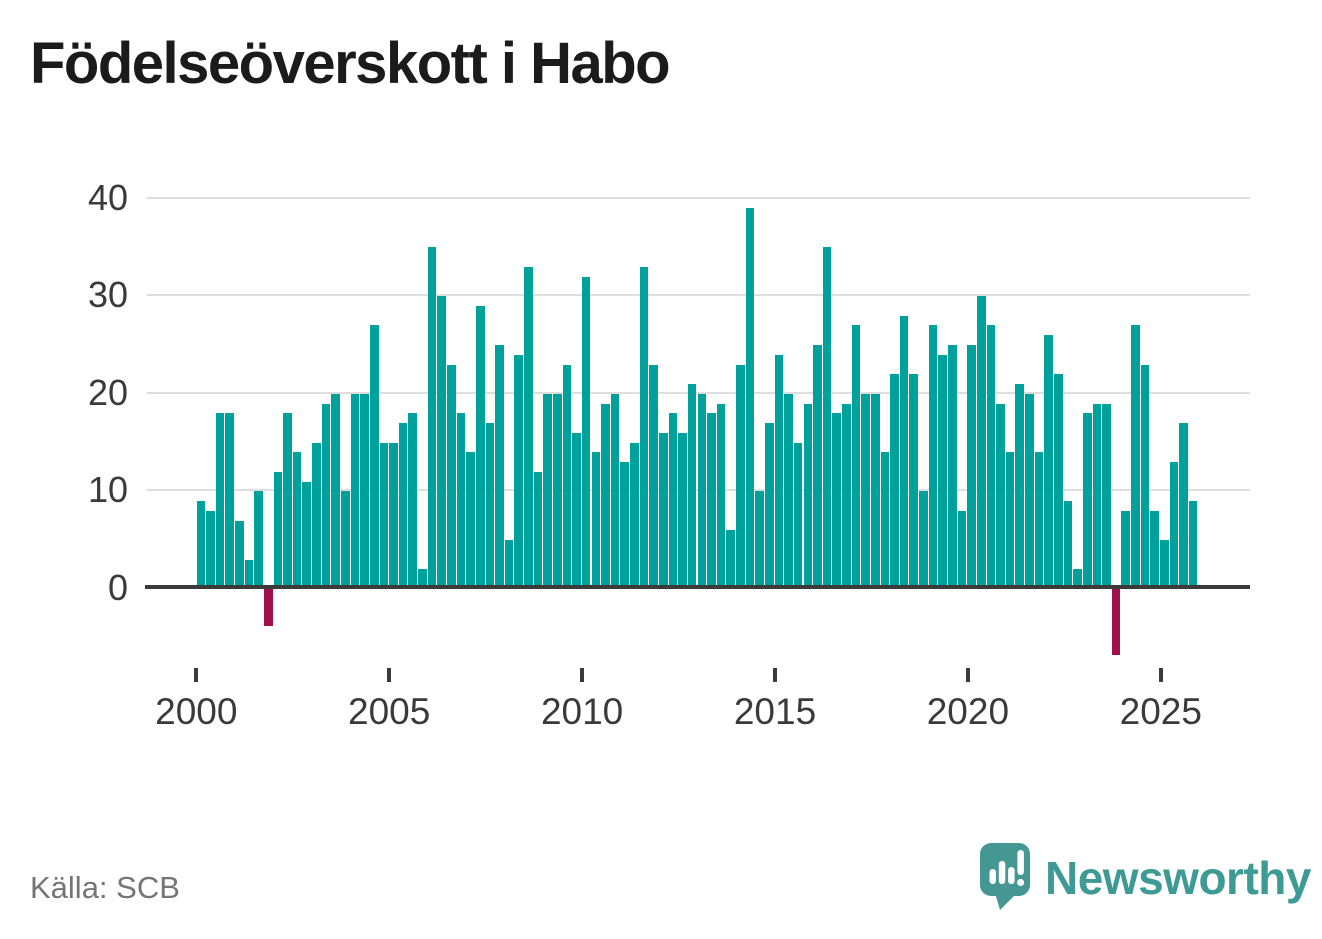 The height and width of the screenshot is (939, 1322). Describe the element at coordinates (1020, 486) in the screenshot. I see `bar-2021-q2` at that location.